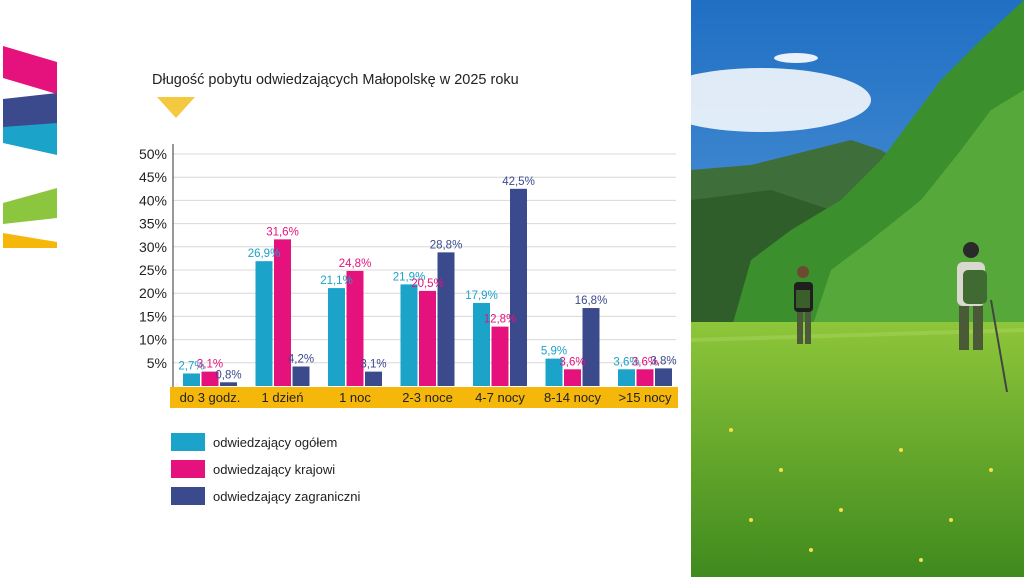 The width and height of the screenshot is (1024, 577). I want to click on brand-stripes-decoration, so click(30, 147).